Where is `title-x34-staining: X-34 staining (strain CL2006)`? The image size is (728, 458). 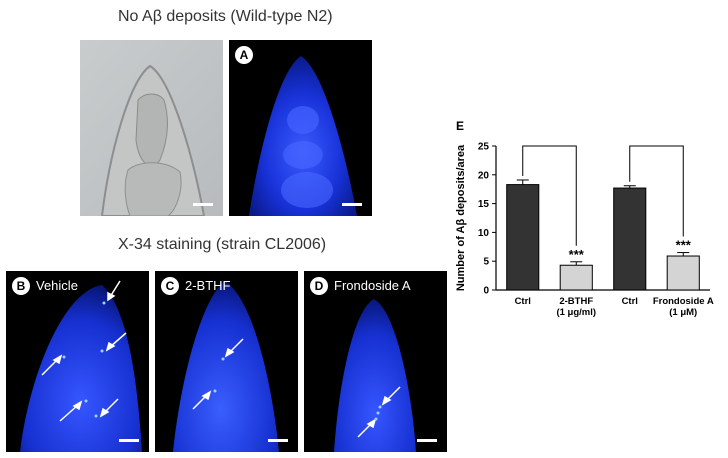
title-x34-staining: X-34 staining (strain CL2006) is located at coordinates (222, 244).